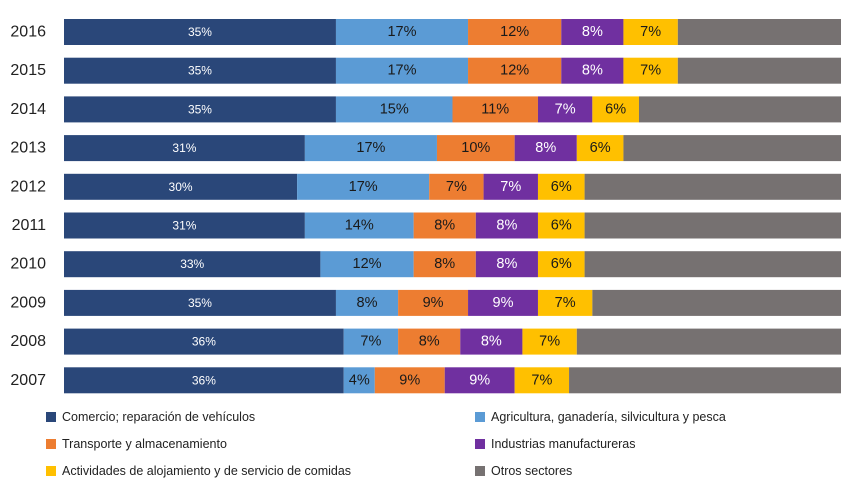 The image size is (851, 488). What do you see at coordinates (28, 341) in the screenshot?
I see `y-tick-label: 2008` at bounding box center [28, 341].